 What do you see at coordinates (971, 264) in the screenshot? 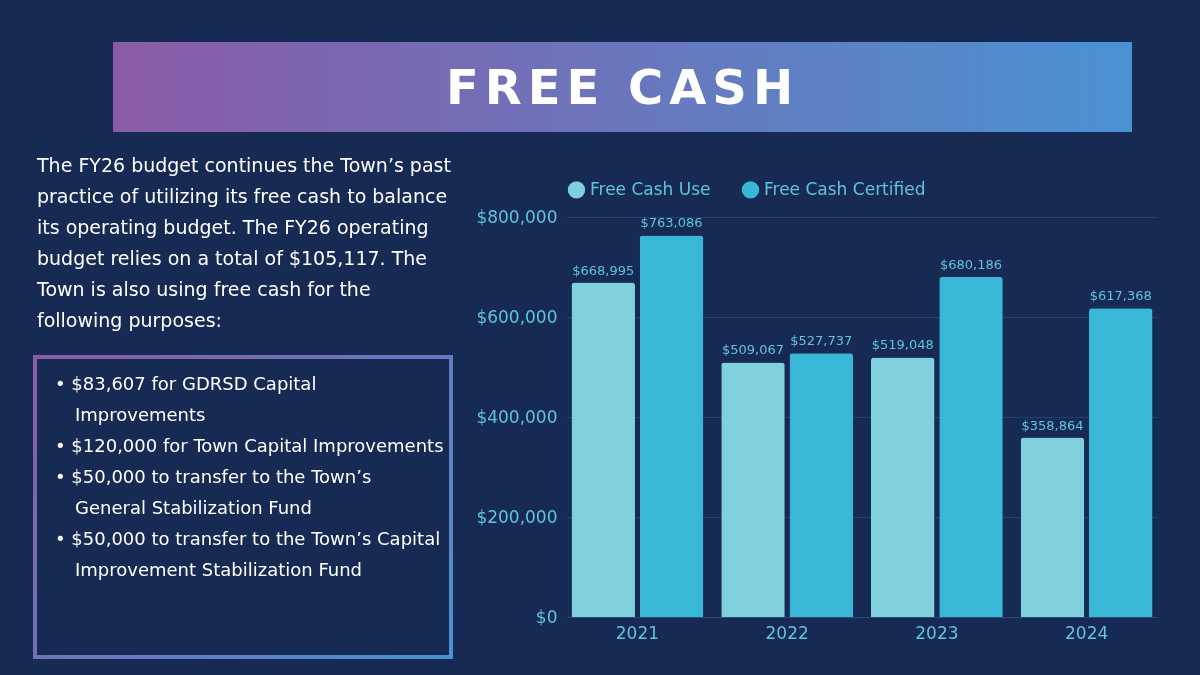
I see `data-label: $680,186` at bounding box center [971, 264].